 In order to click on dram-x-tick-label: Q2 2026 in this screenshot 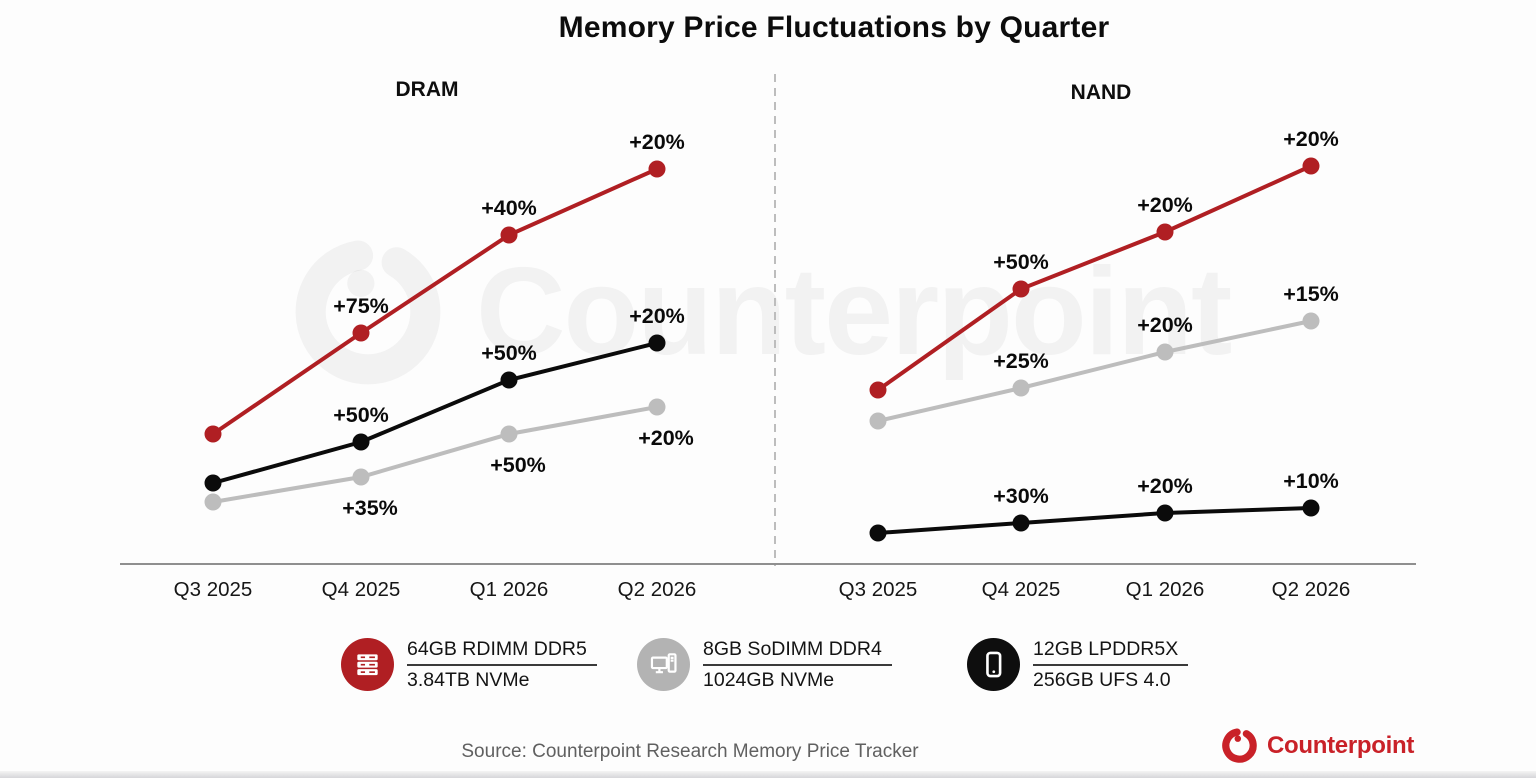, I will do `click(657, 589)`.